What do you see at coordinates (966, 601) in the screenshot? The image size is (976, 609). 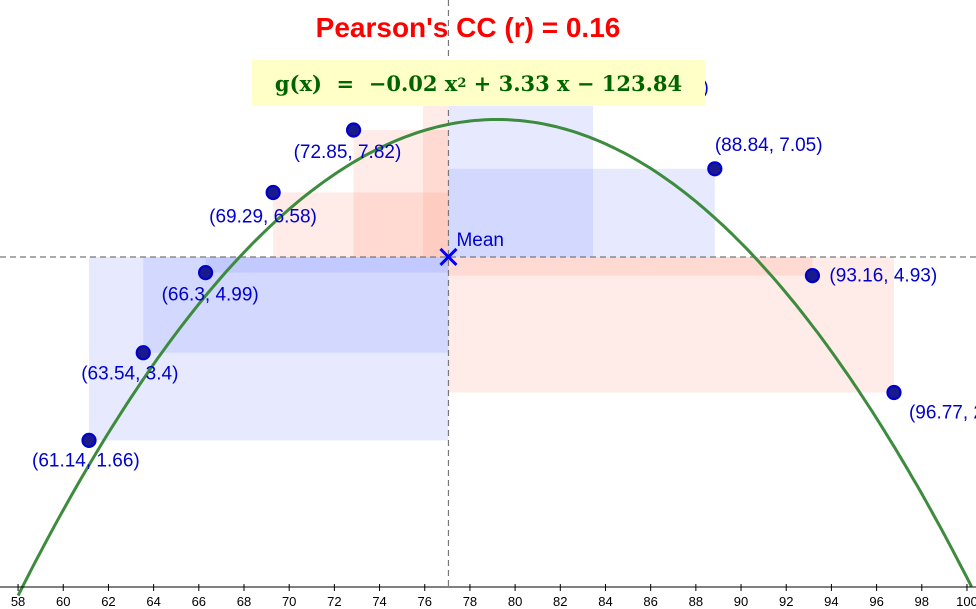 I see `x-tick-label-100: 100` at bounding box center [966, 601].